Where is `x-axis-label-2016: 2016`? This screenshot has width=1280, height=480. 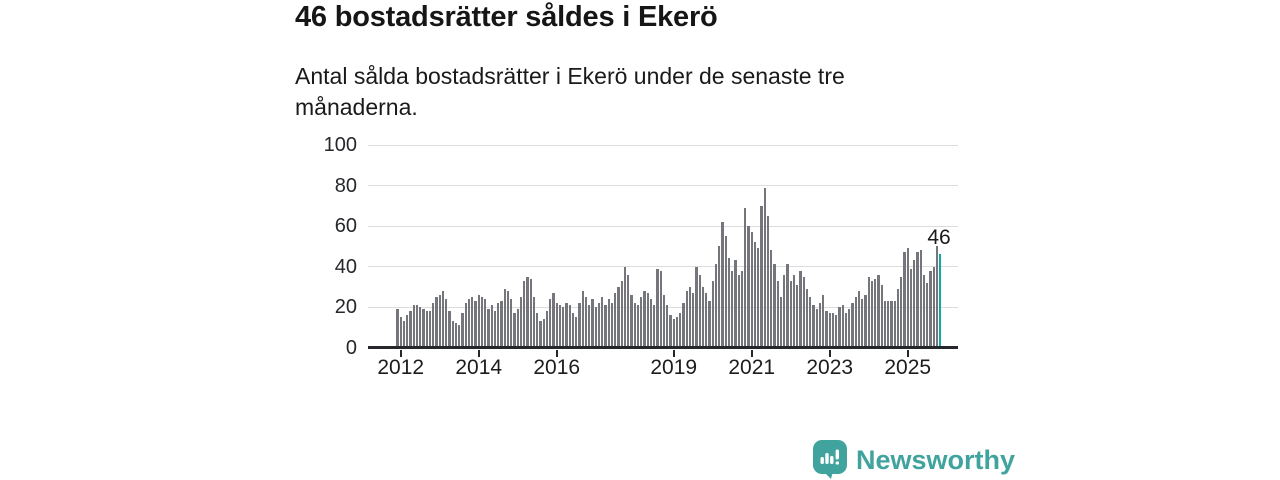
x-axis-label-2016: 2016 is located at coordinates (557, 367).